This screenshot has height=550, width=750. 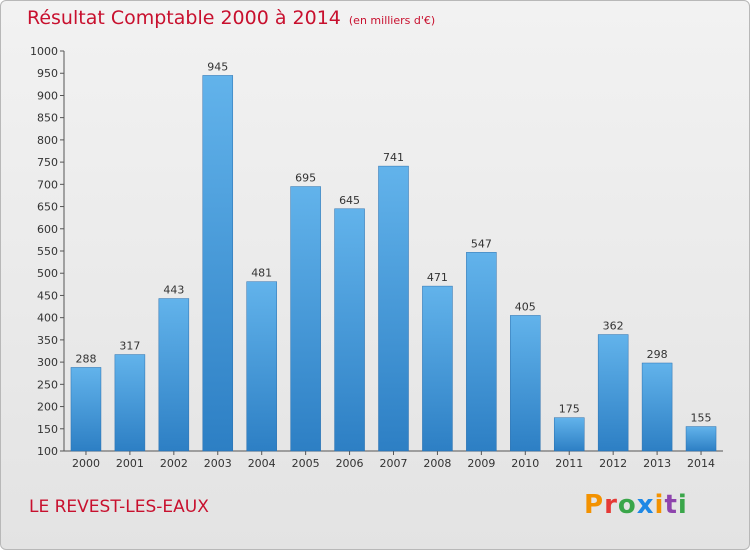 What do you see at coordinates (657, 354) in the screenshot?
I see `data-label-2013: 298` at bounding box center [657, 354].